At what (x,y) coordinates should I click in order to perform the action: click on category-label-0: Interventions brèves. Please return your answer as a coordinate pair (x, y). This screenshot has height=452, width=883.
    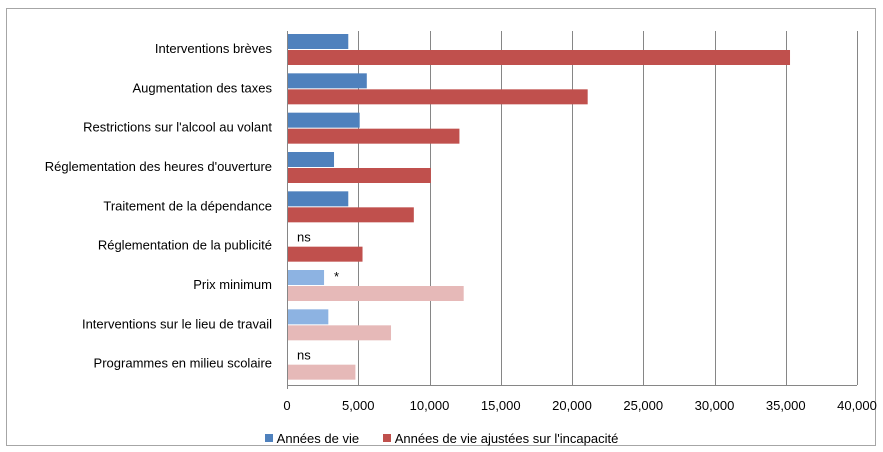
    Looking at the image, I should click on (214, 48).